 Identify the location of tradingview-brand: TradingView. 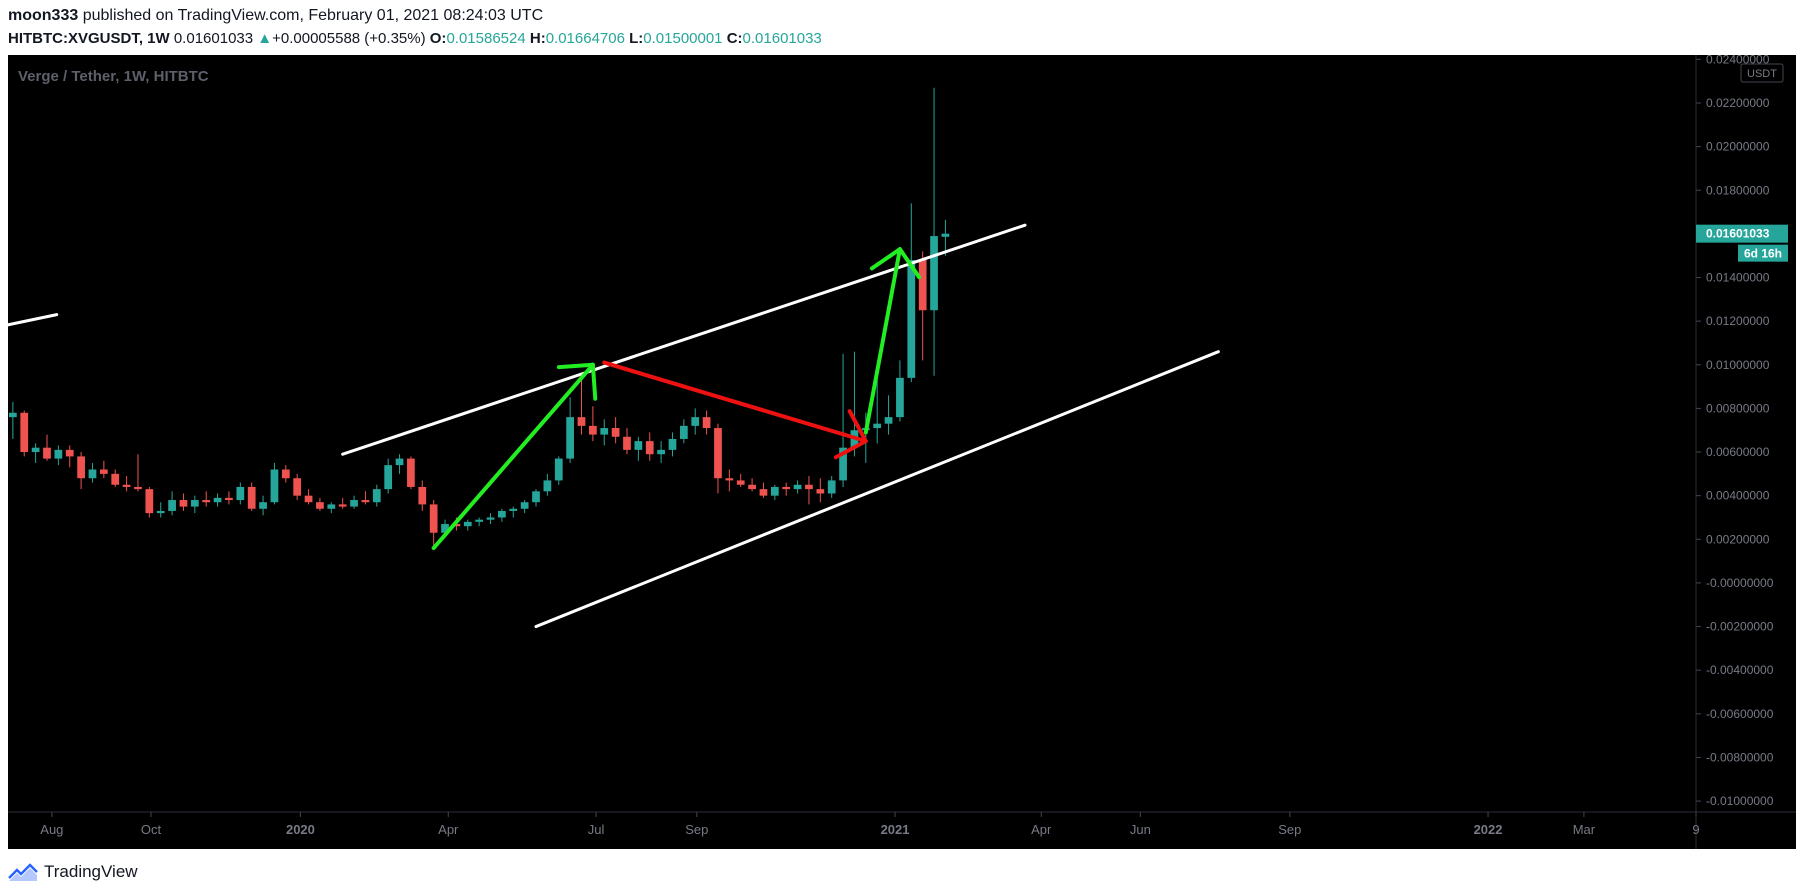
(91, 871).